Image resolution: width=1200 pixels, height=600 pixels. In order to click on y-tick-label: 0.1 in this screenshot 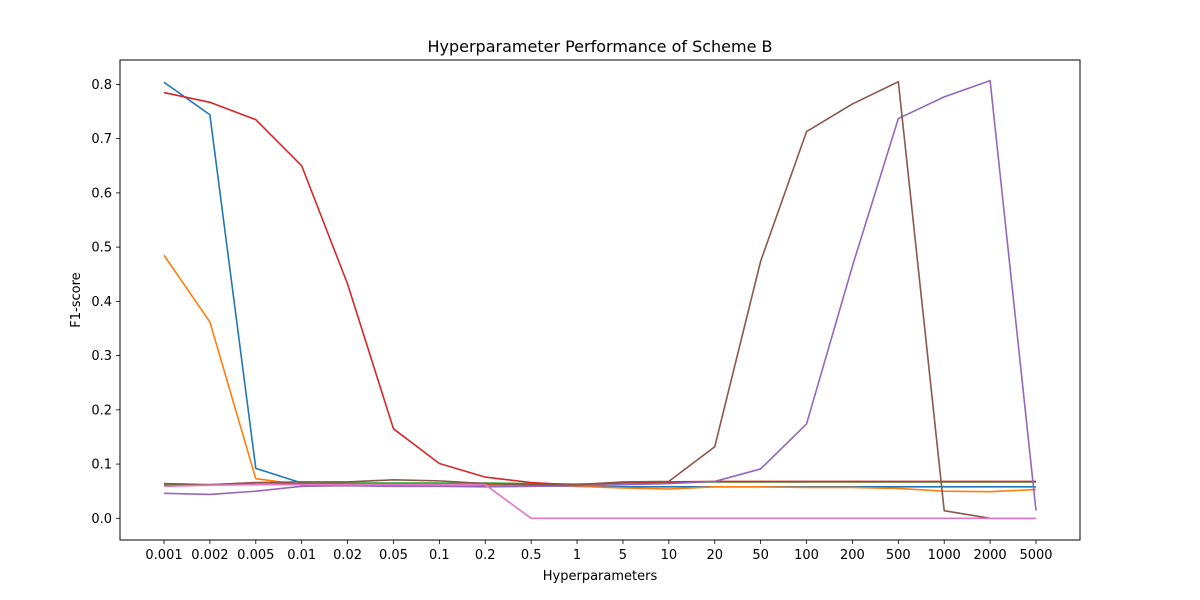, I will do `click(101, 465)`.